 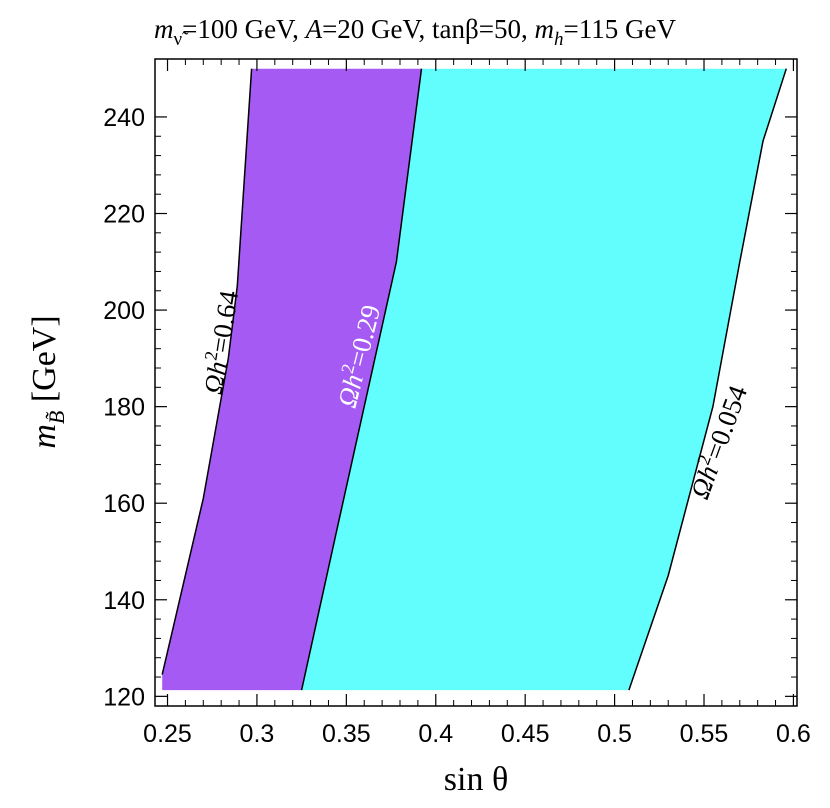 What do you see at coordinates (124, 118) in the screenshot?
I see `y-tick-label: 240` at bounding box center [124, 118].